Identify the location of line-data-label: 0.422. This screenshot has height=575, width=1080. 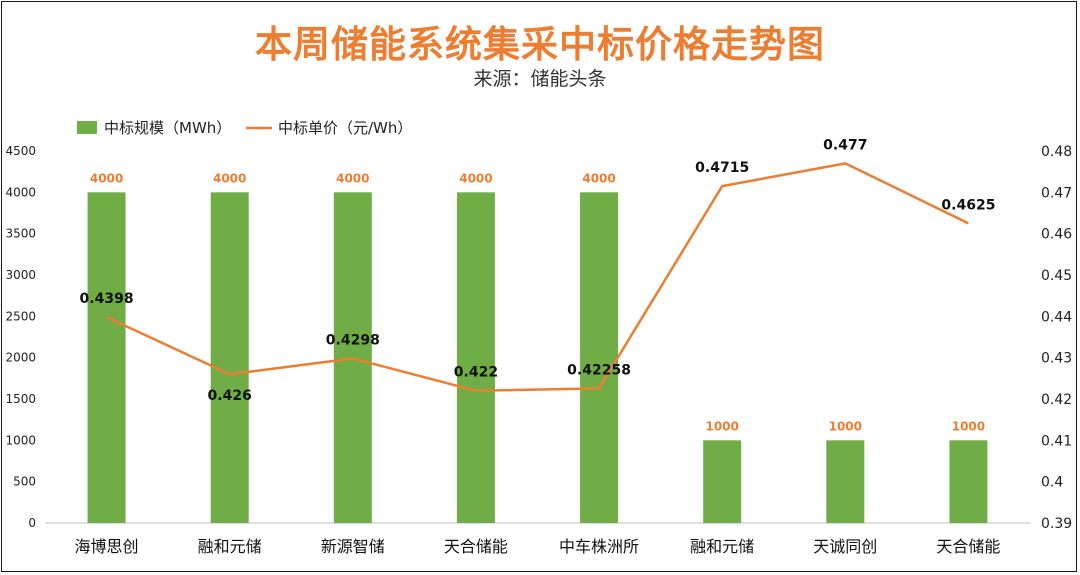
(476, 373).